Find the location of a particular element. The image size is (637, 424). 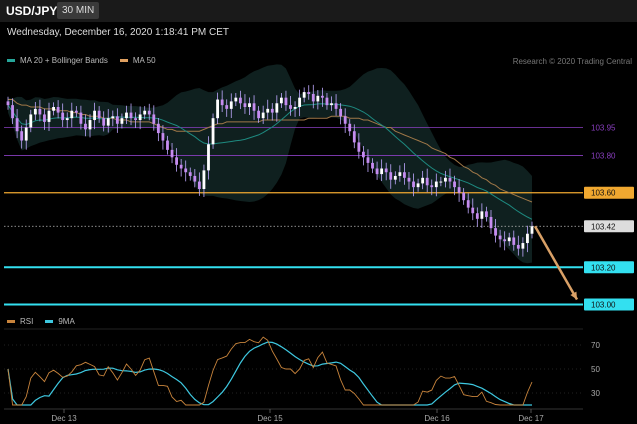

symbol-label: USD/JPY is located at coordinates (32, 11).